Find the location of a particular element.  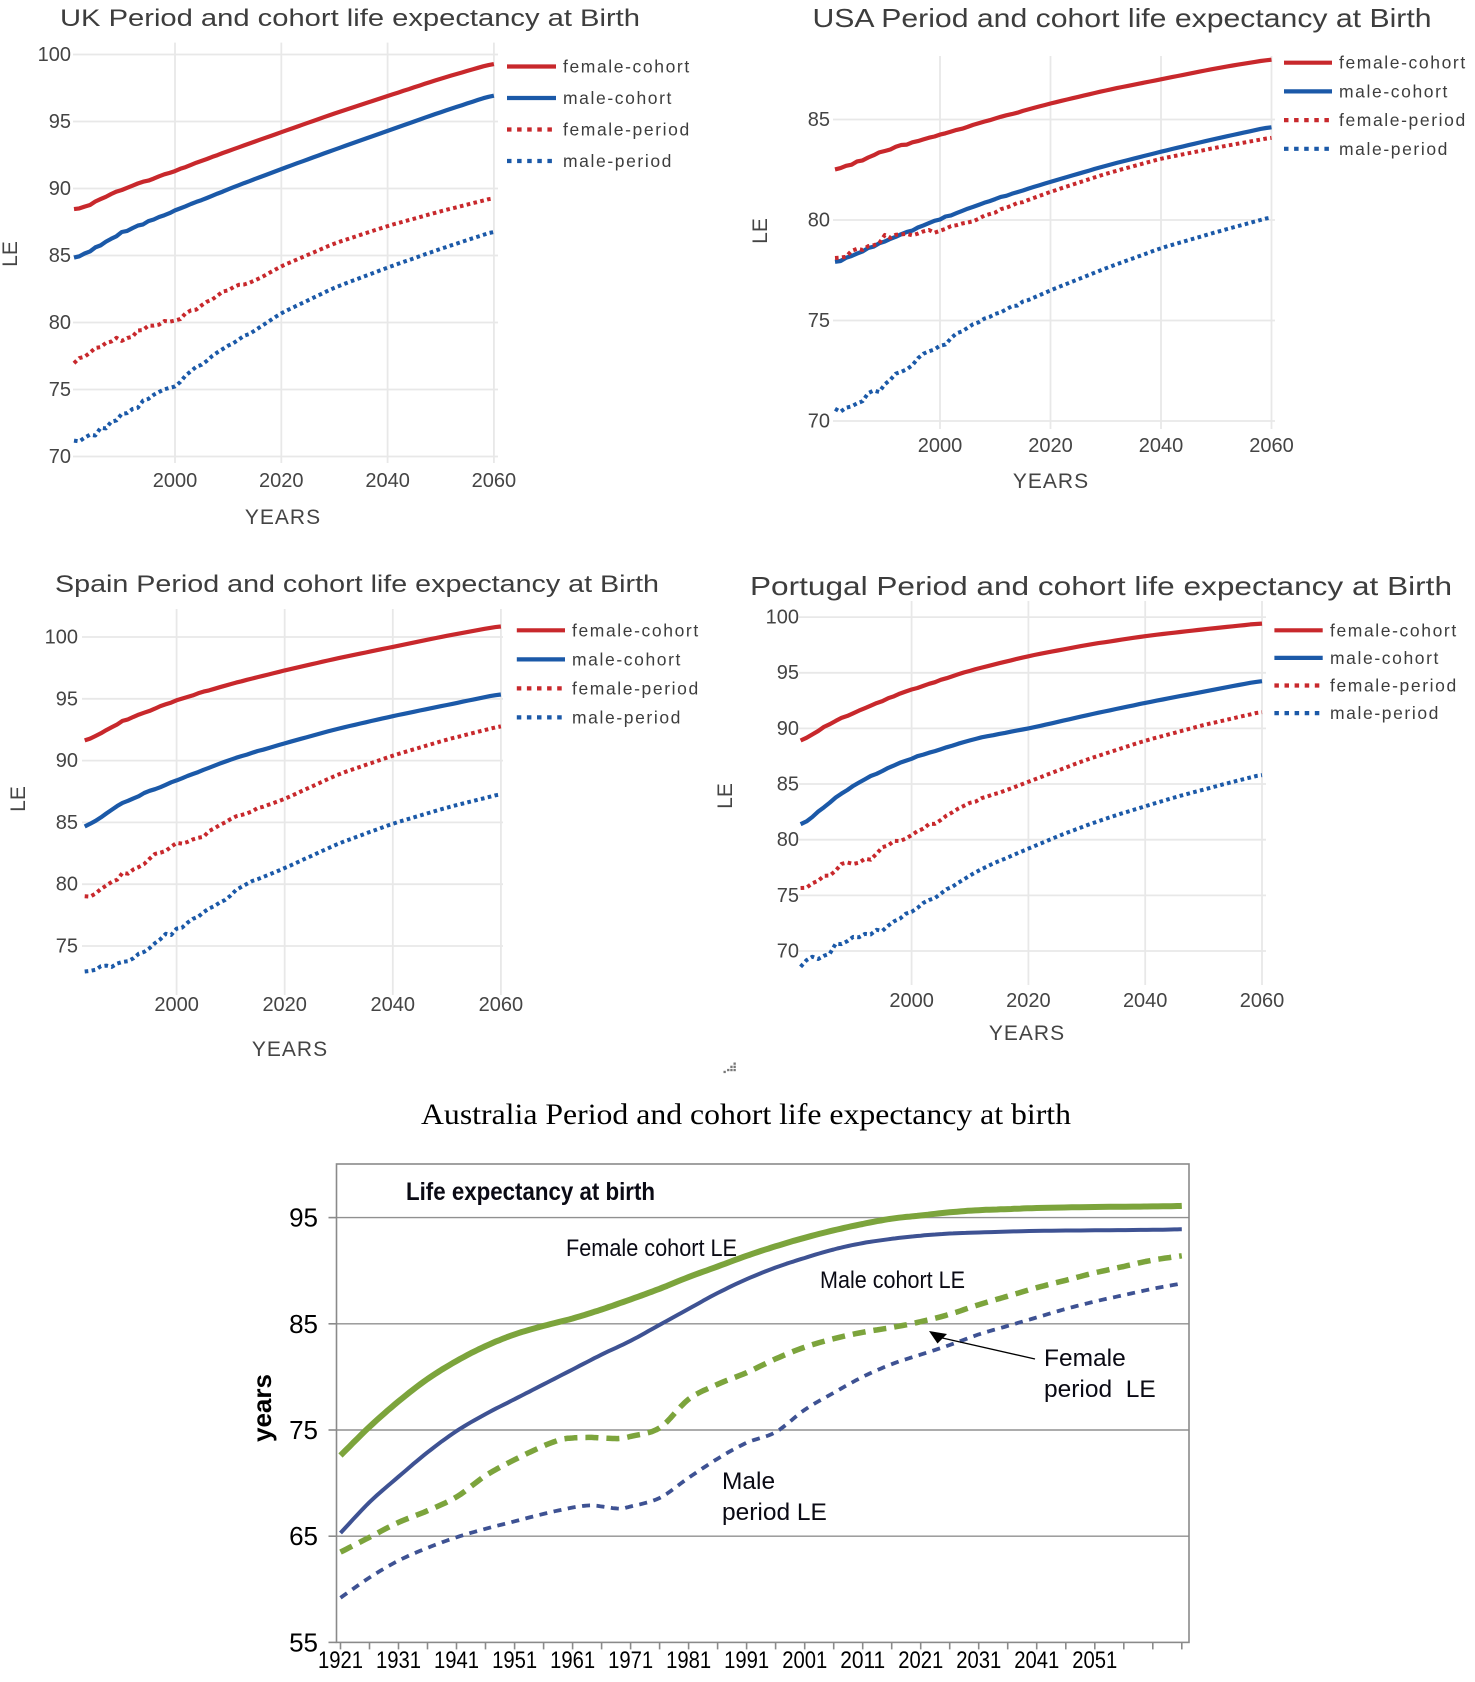

svg-text: 1961 is located at coordinates (572, 1660).